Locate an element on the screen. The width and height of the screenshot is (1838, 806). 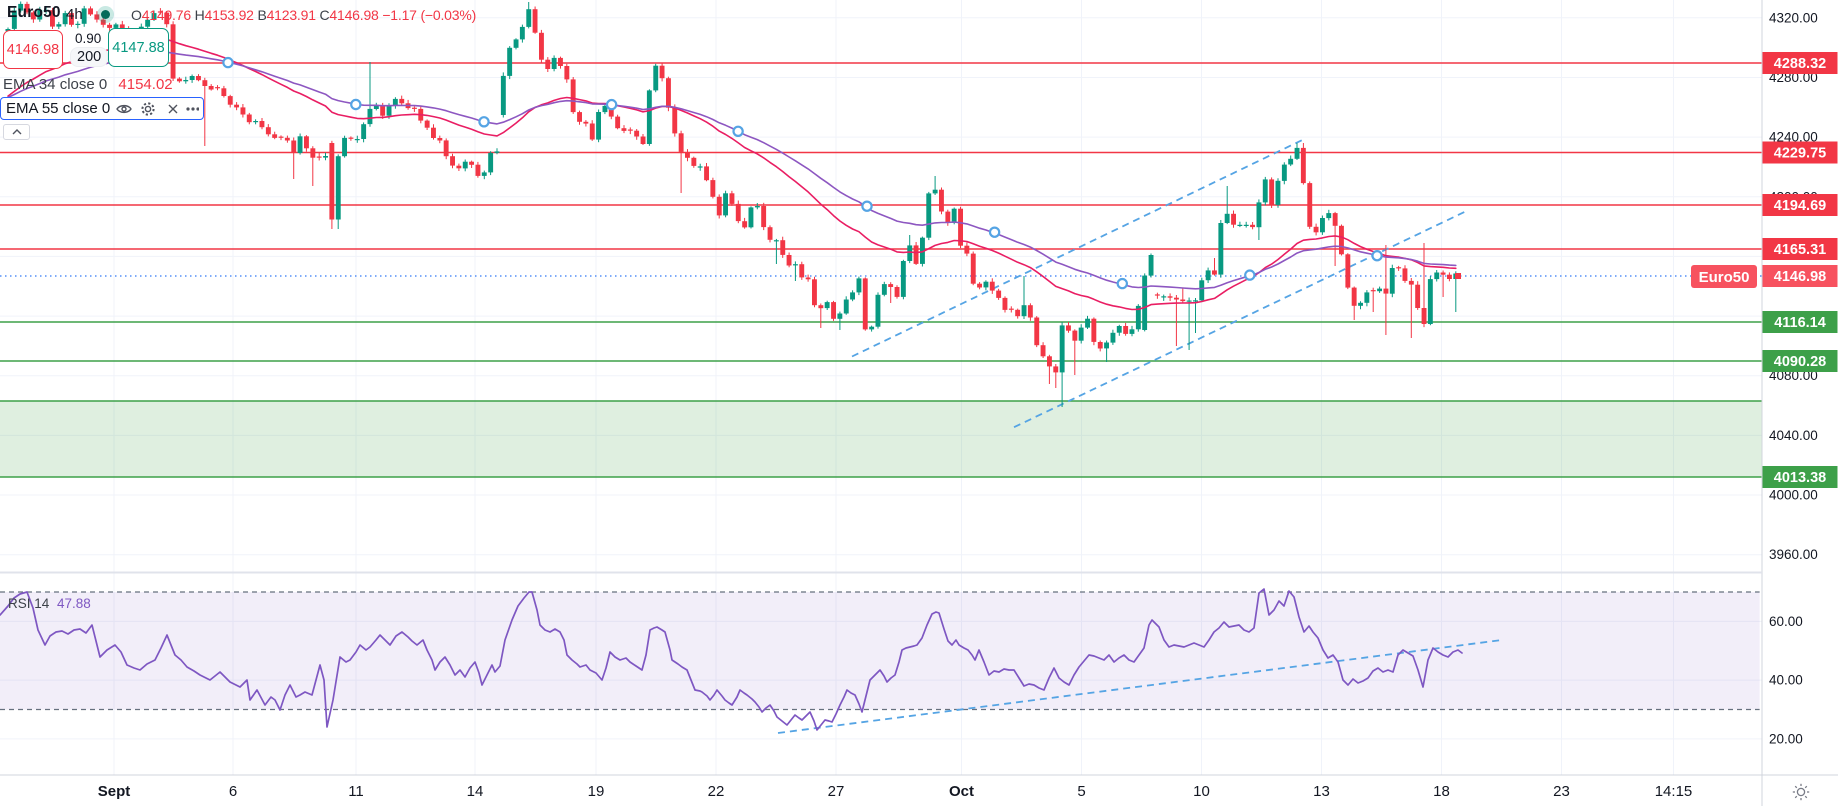
svg-text: 18 is located at coordinates (1441, 791).